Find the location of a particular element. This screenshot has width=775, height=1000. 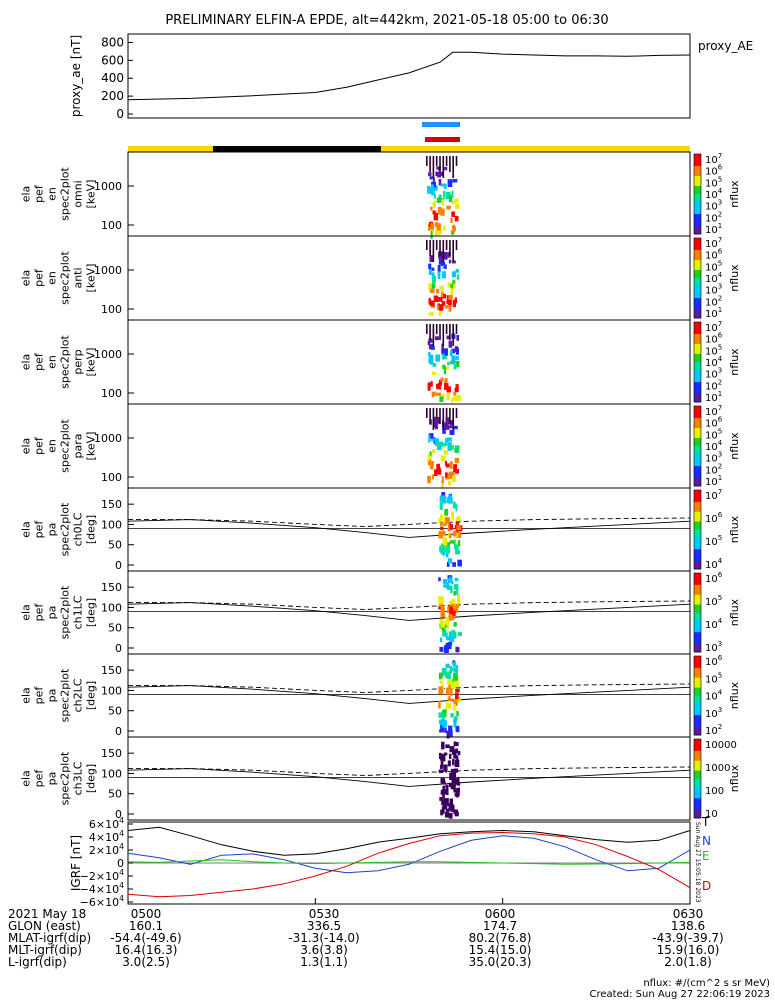

footer-value: 3.0(2.5) is located at coordinates (146, 962).